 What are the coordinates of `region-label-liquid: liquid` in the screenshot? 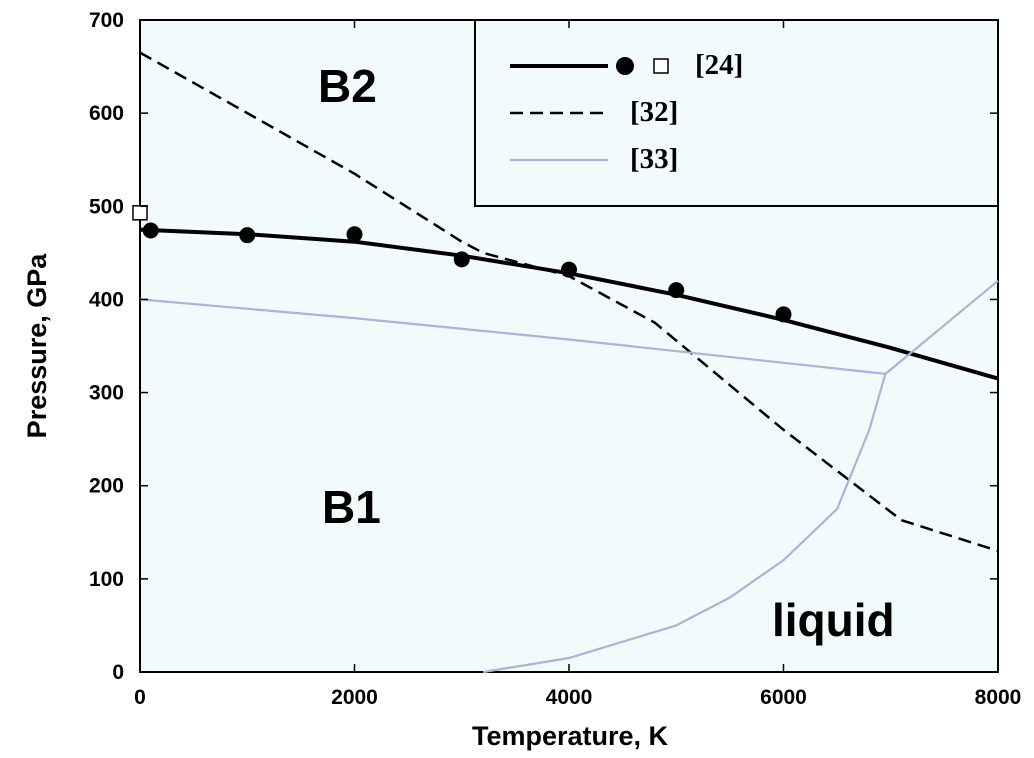 It's located at (833, 620).